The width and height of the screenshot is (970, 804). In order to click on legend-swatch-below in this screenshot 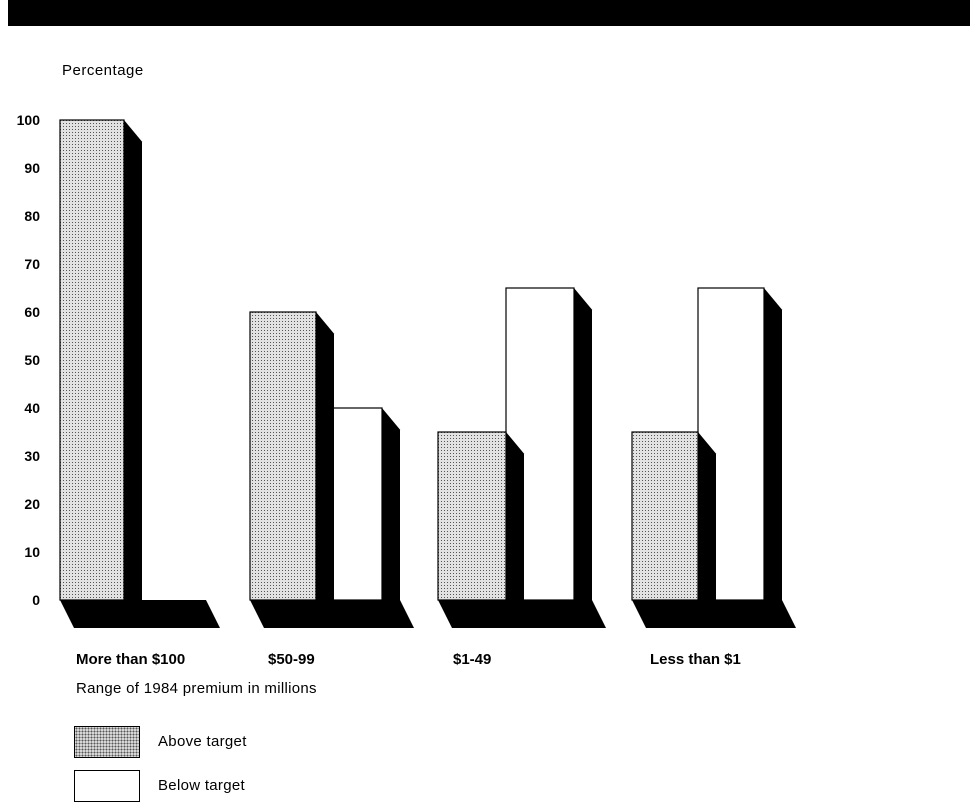, I will do `click(107, 786)`.